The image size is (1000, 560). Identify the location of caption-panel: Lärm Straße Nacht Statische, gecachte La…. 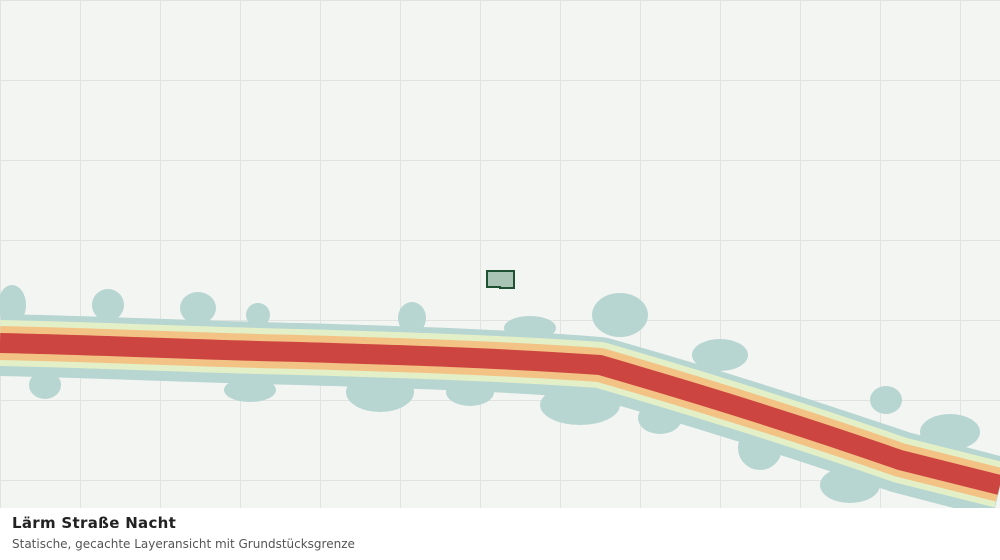
(500, 534).